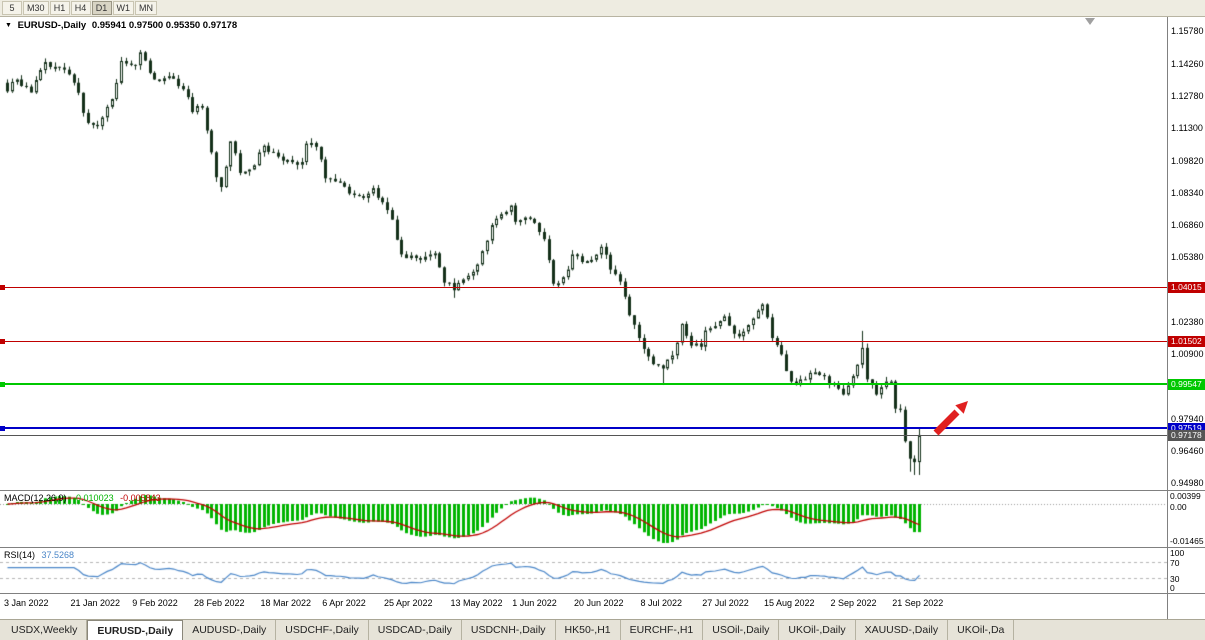 Image resolution: width=1205 pixels, height=640 pixels. Describe the element at coordinates (219, 603) in the screenshot. I see `time-axis-label: 28 Feb 2022` at that location.